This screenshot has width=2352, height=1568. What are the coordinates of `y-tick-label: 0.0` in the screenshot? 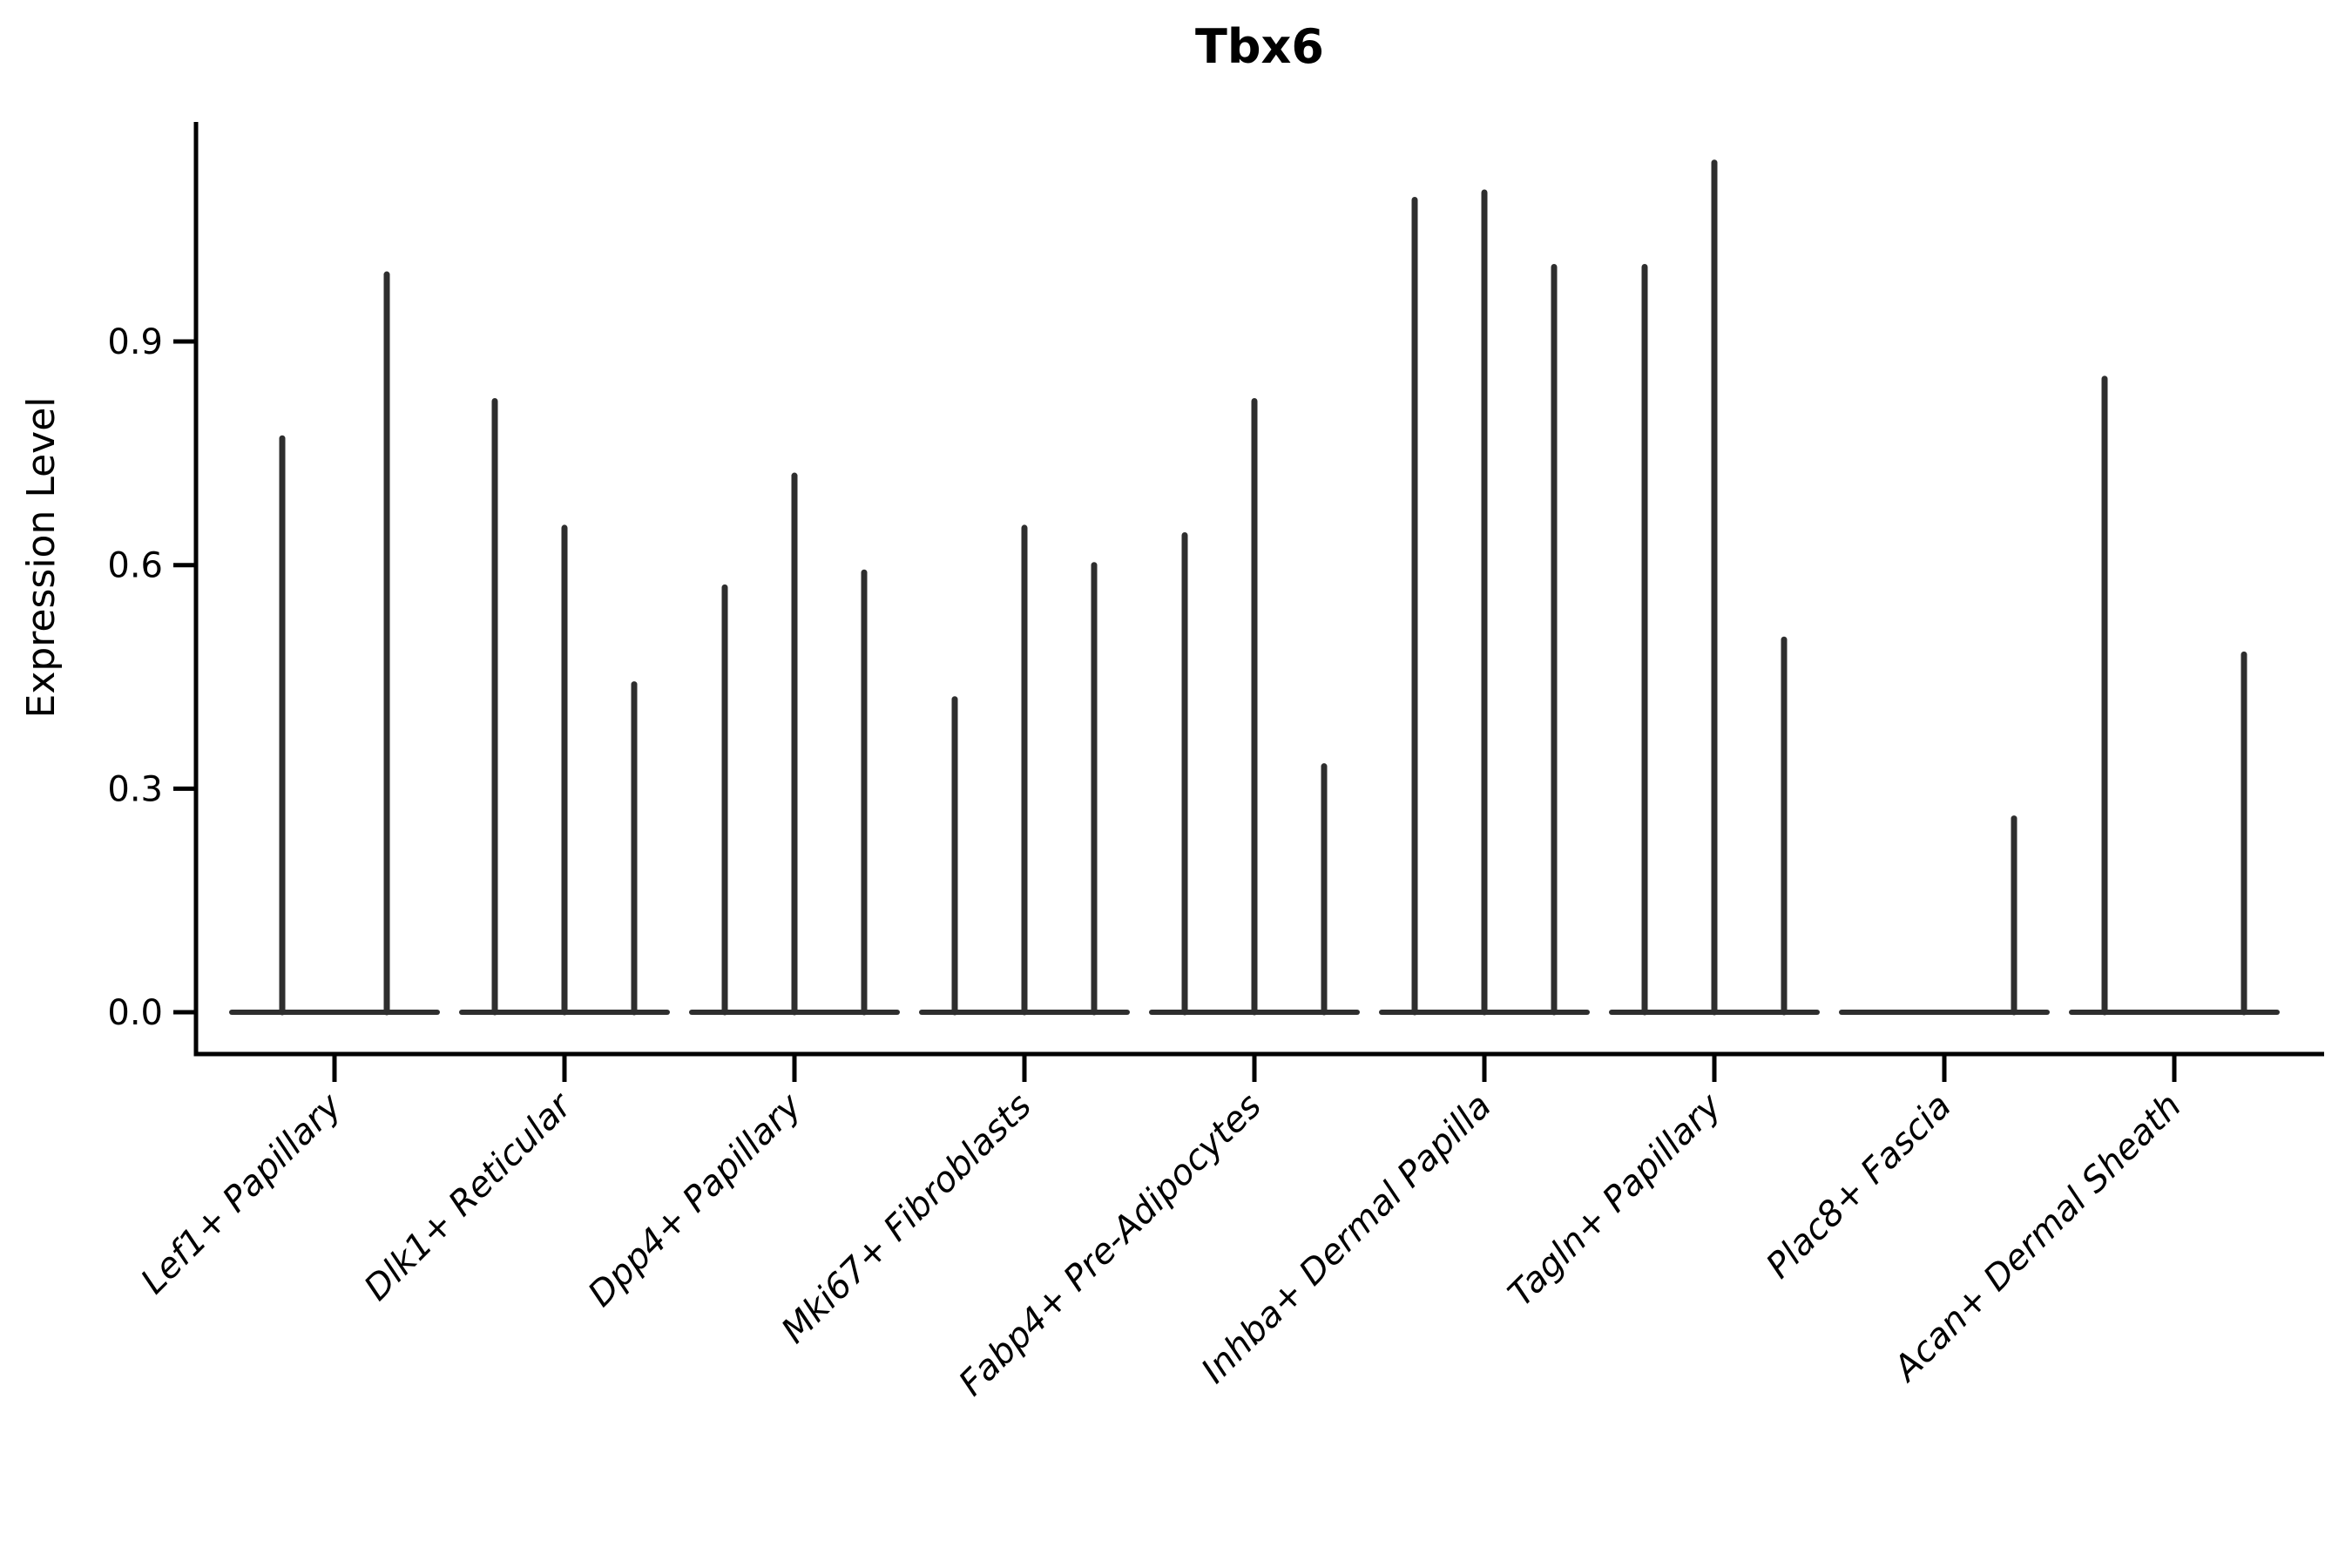 It's located at (135, 1013).